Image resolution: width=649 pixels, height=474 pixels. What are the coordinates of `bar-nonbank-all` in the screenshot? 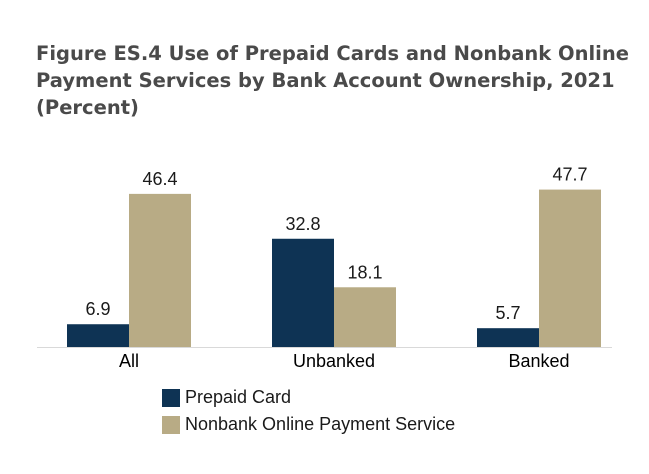 It's located at (160, 270).